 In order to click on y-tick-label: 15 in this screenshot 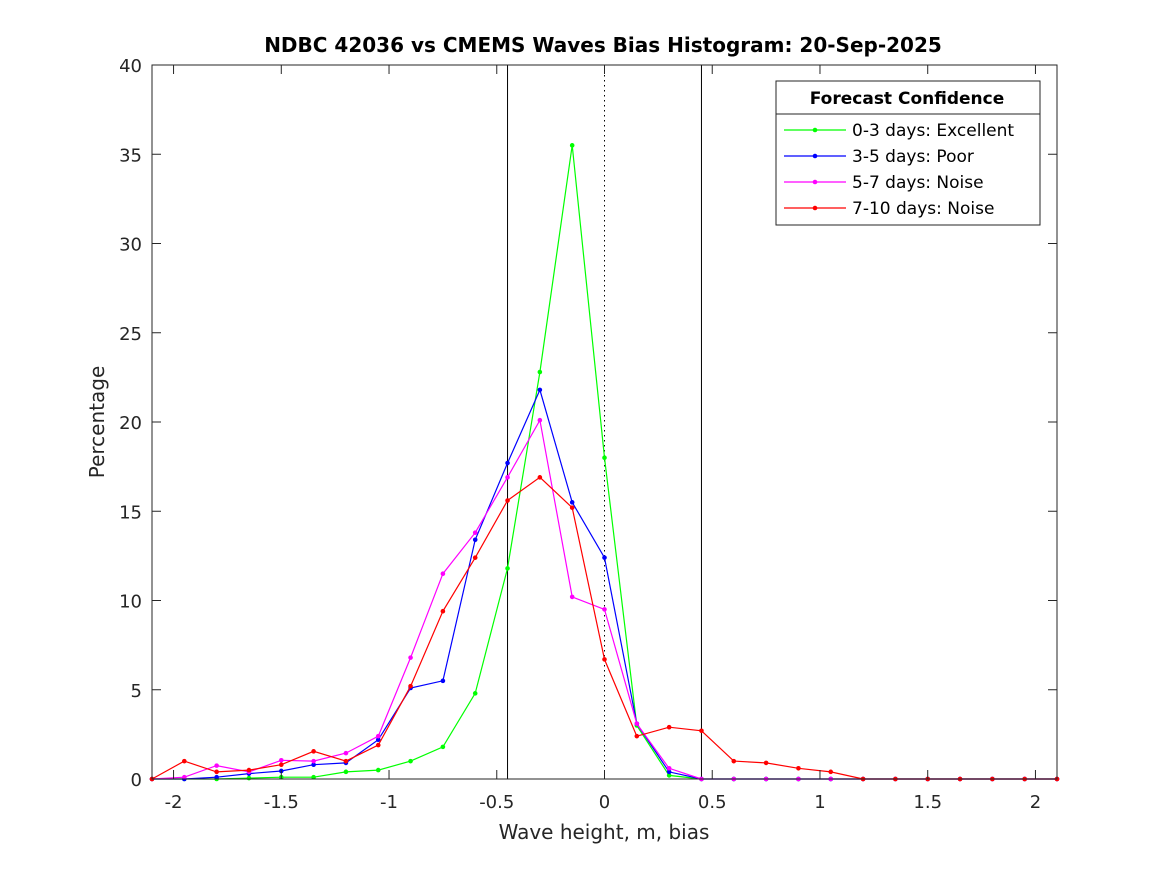, I will do `click(130, 512)`.